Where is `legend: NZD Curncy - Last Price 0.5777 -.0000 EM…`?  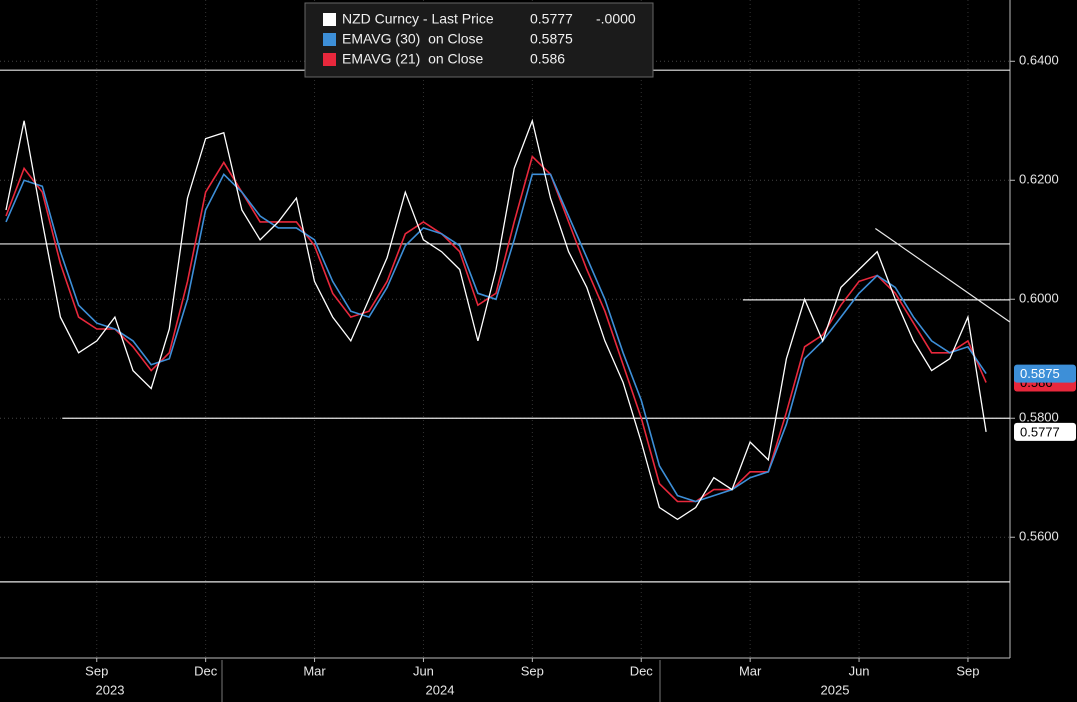 legend: NZD Curncy - Last Price 0.5777 -.0000 EM… is located at coordinates (479, 40).